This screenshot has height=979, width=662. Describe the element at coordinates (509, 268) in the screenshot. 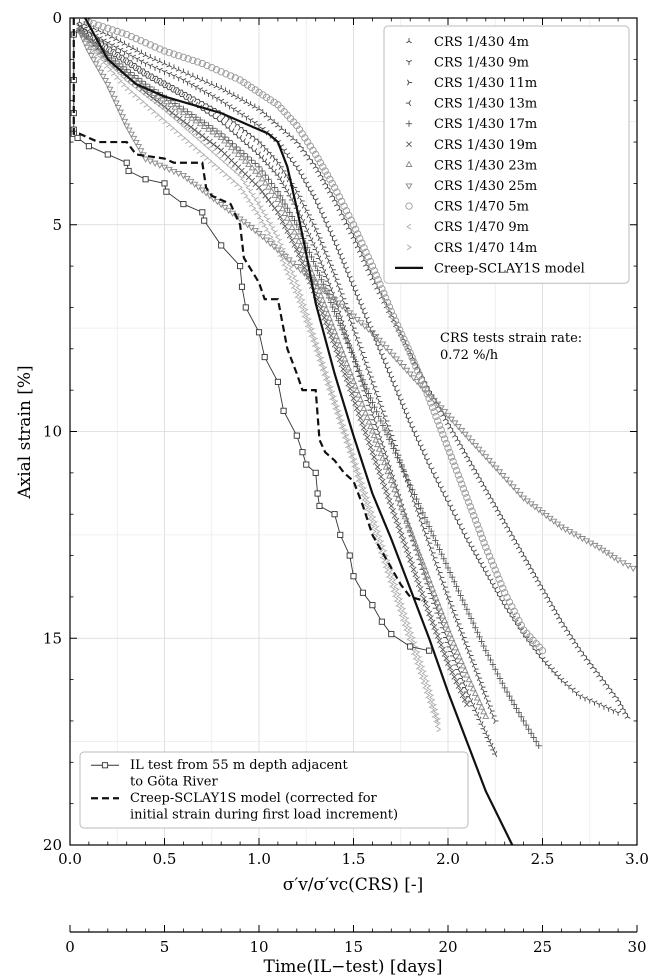

I see `legend-label: Creep-SCLAY1S model` at that location.